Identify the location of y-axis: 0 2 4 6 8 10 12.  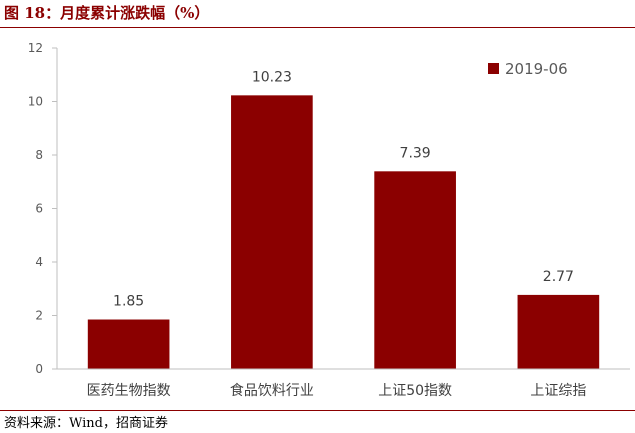
(43, 208).